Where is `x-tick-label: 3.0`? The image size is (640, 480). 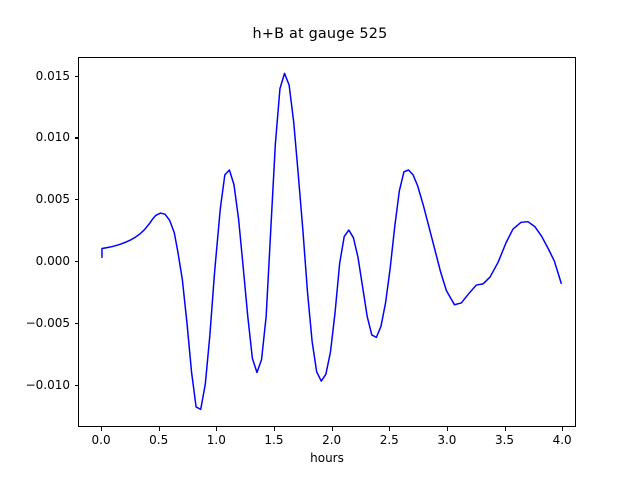
x-tick-label: 3.0 is located at coordinates (447, 440).